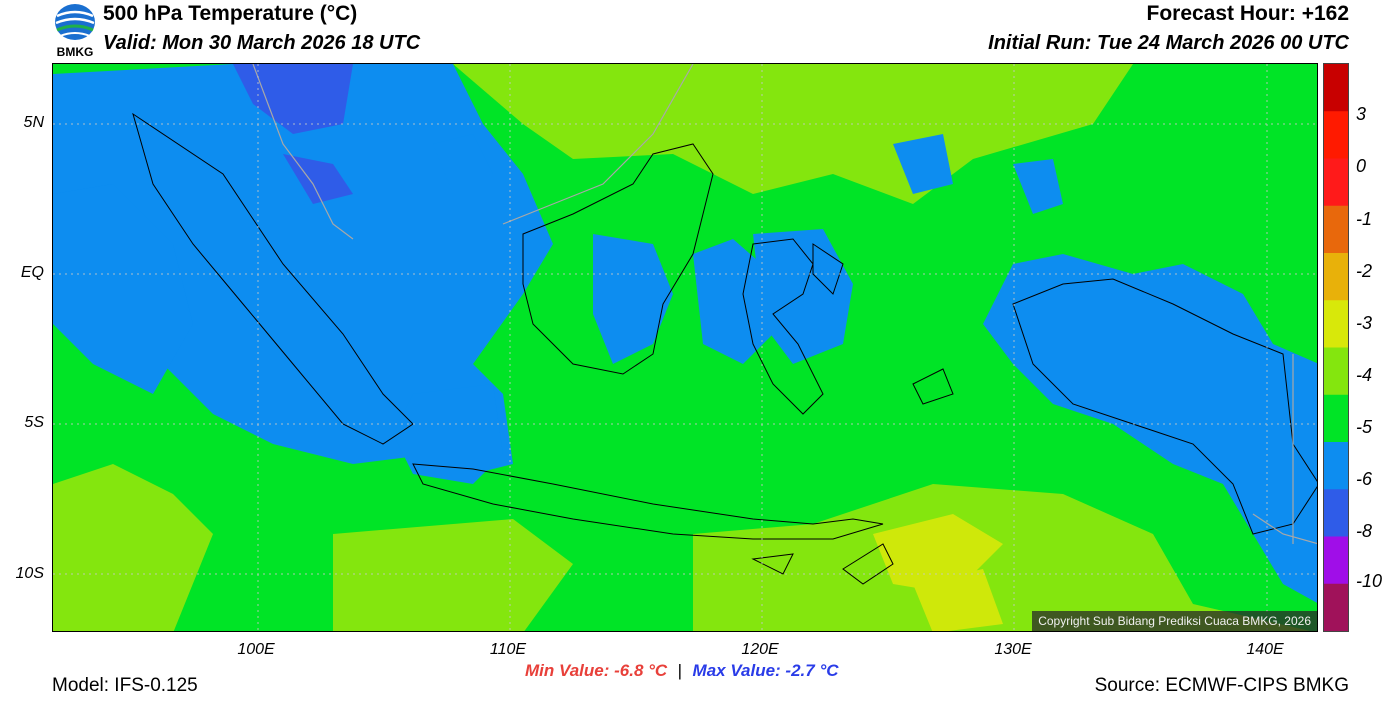 The height and width of the screenshot is (709, 1400). Describe the element at coordinates (32, 272) in the screenshot. I see `lat-label-eq: EQ` at that location.